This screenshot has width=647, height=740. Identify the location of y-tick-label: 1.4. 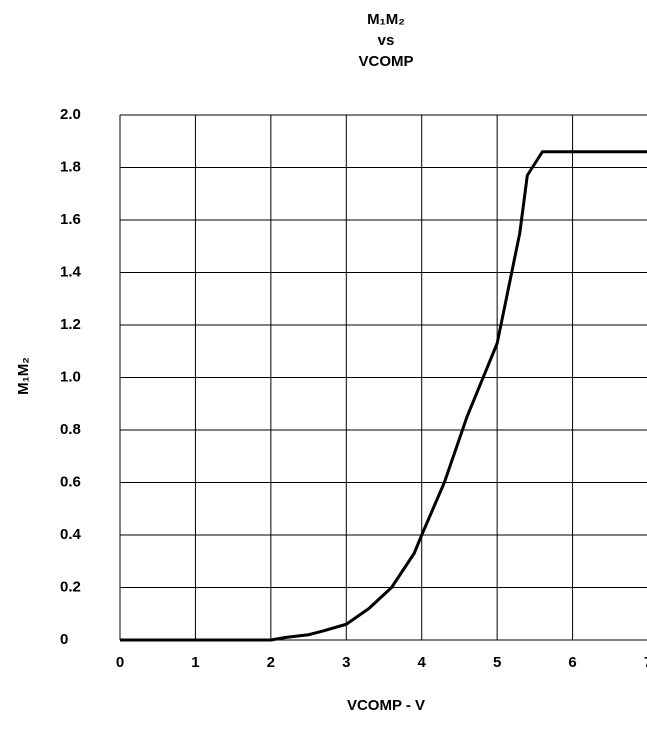
(71, 271).